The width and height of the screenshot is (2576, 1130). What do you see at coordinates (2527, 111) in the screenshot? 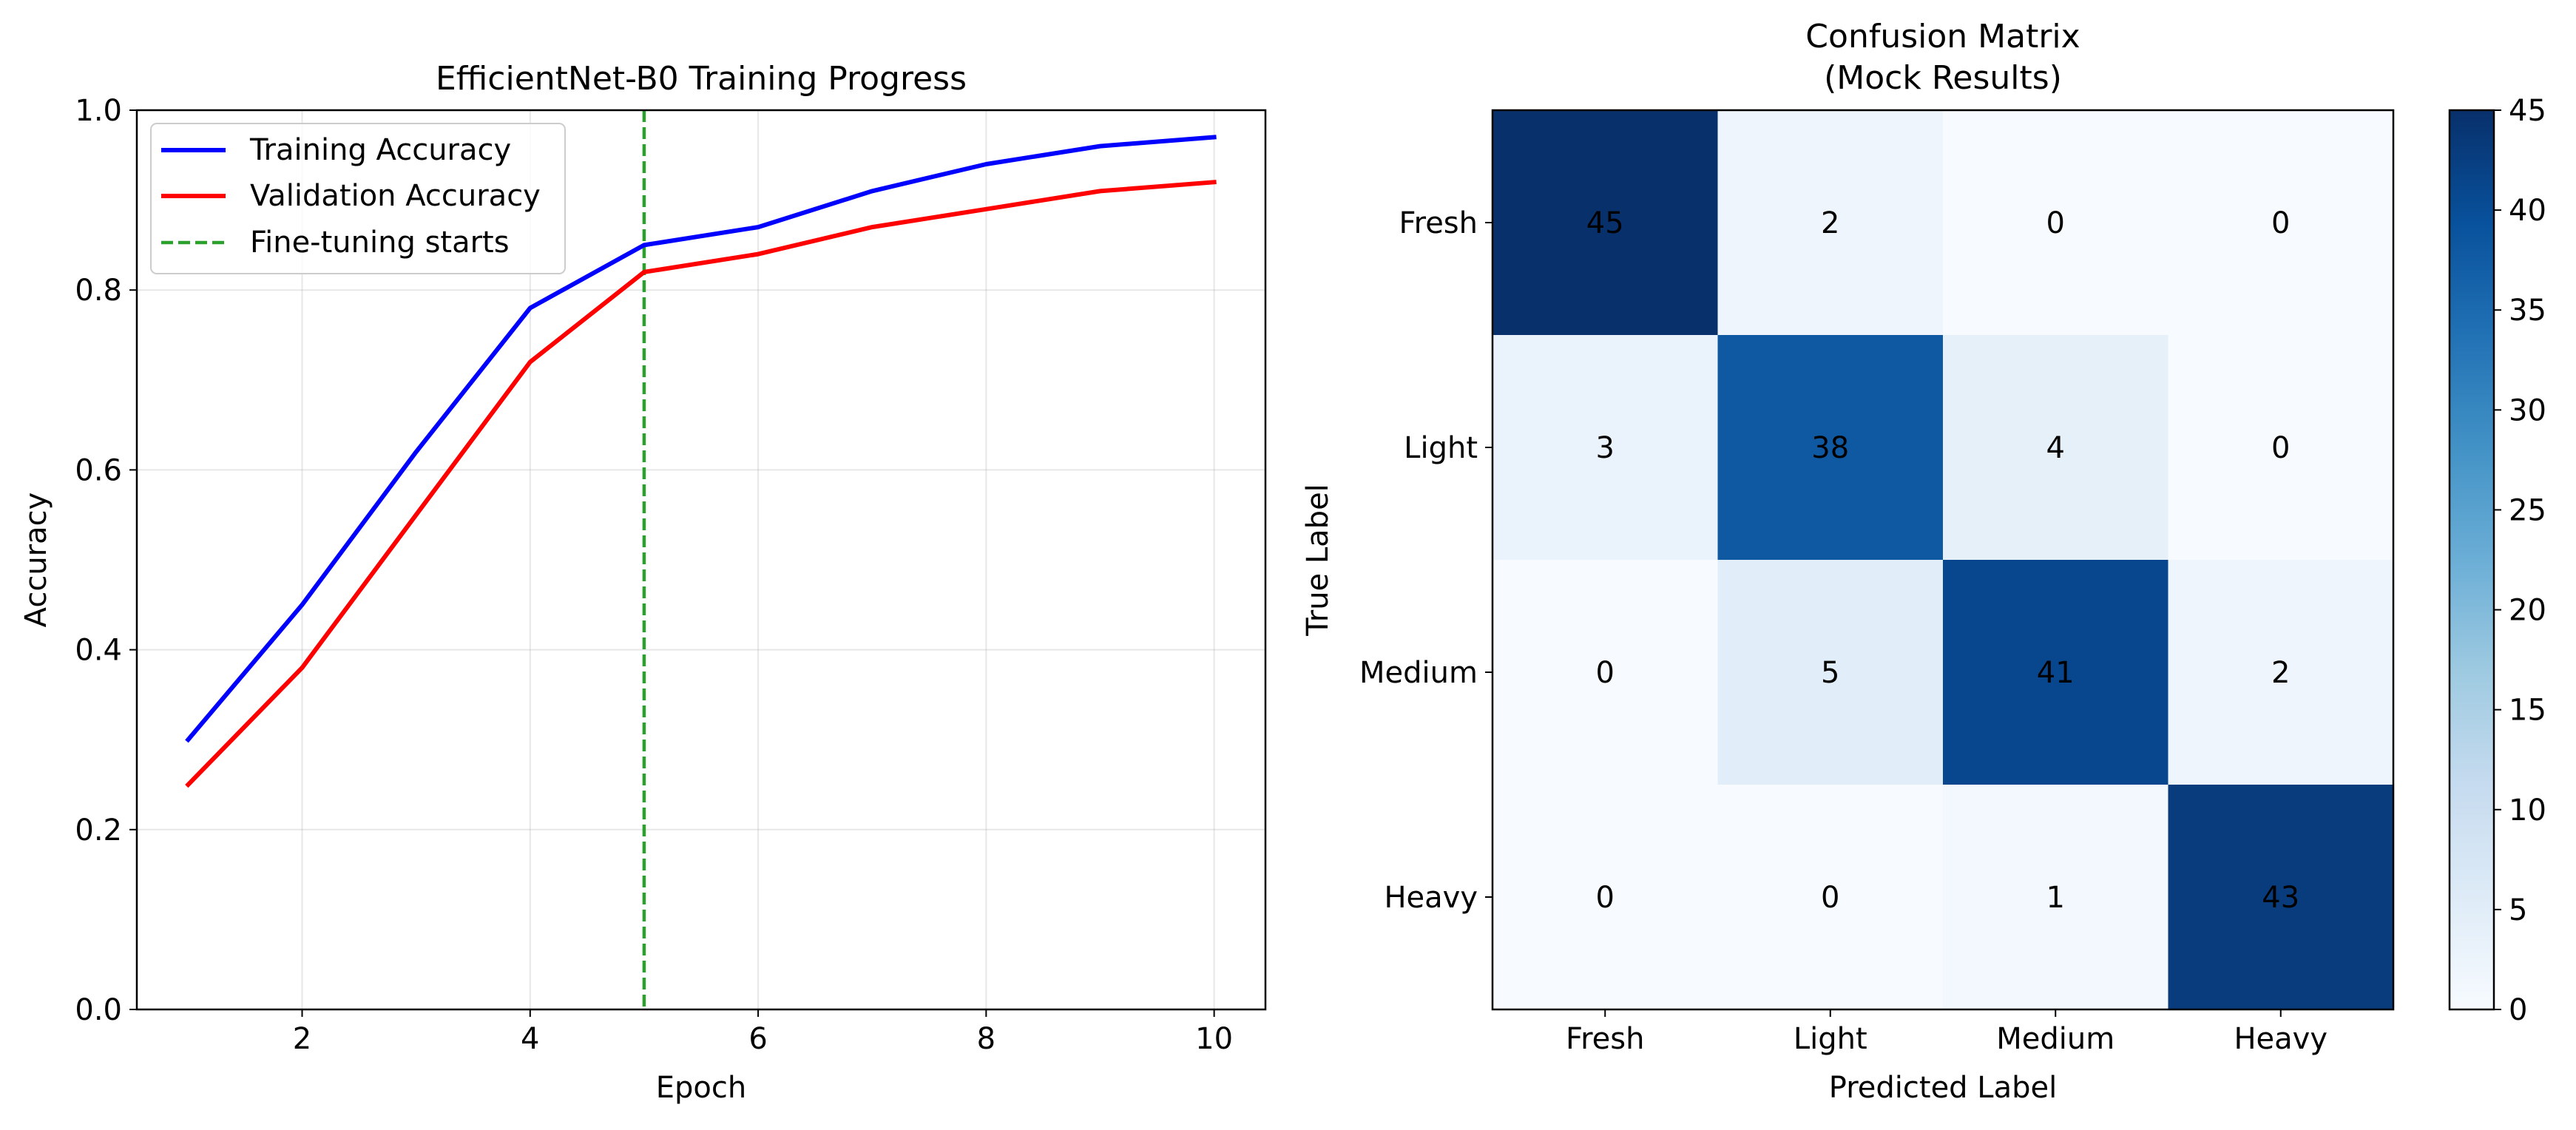
I see `colorbar-tick-label: 45` at bounding box center [2527, 111].